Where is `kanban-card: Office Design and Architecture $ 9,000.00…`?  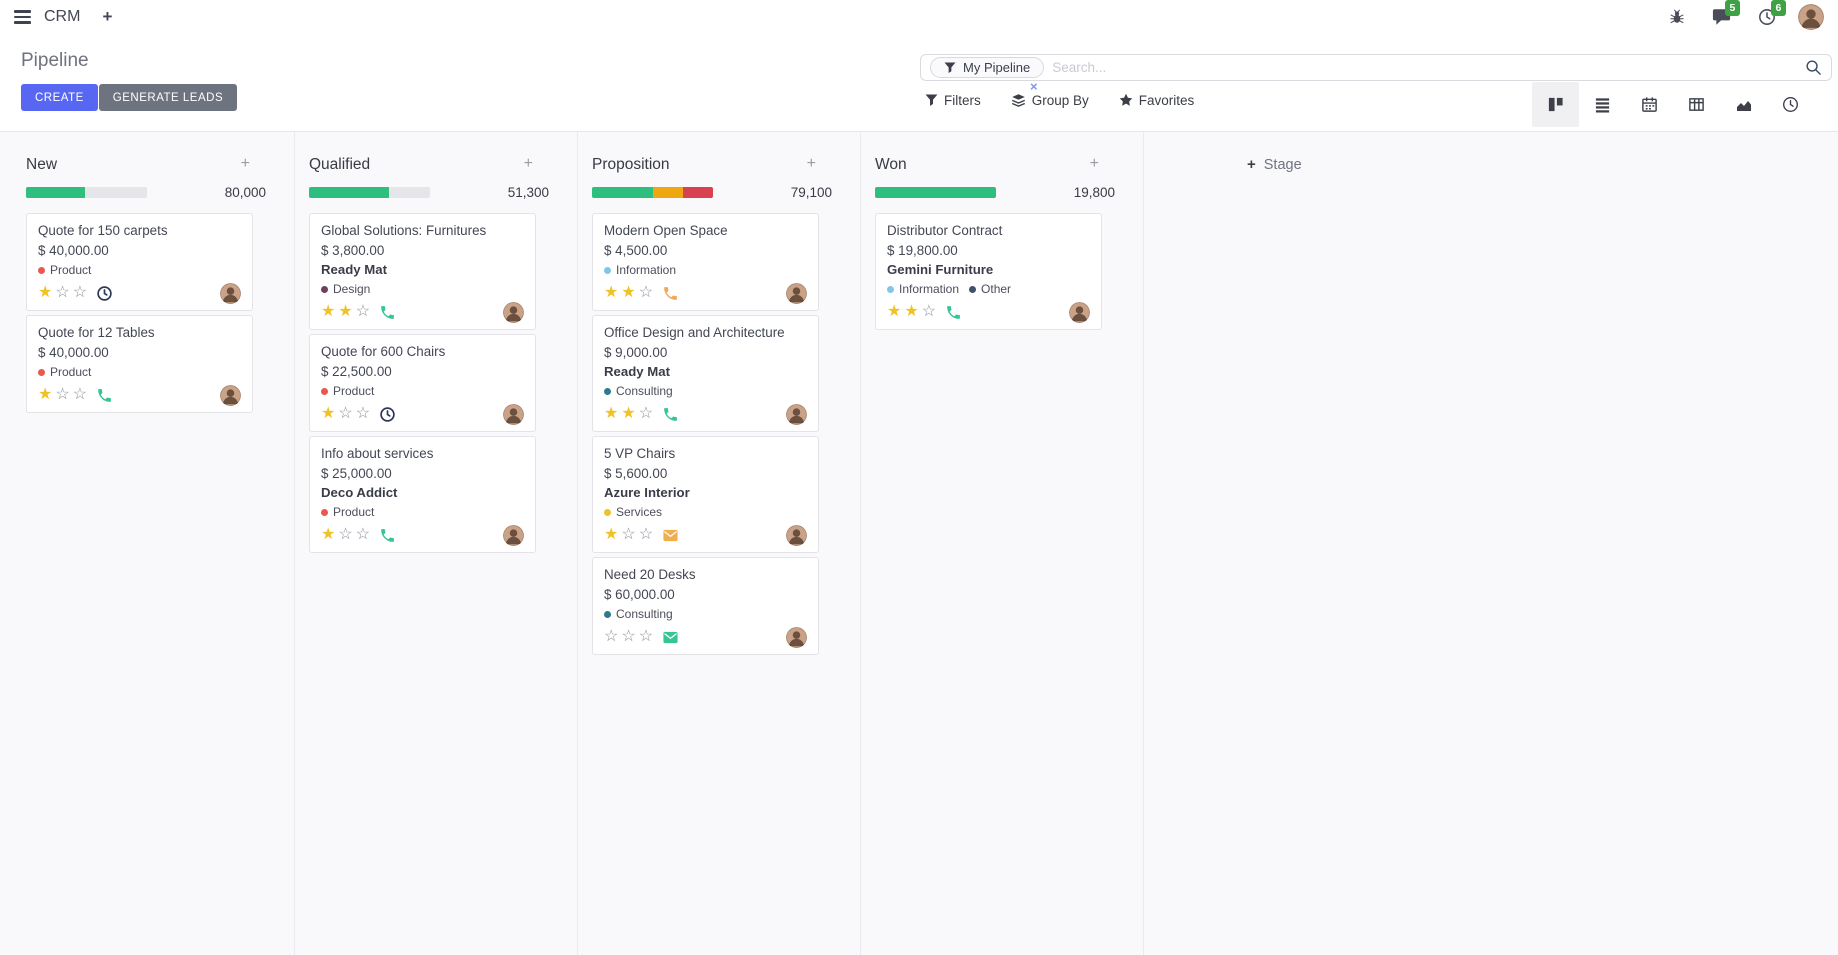
kanban-card: Office Design and Architecture $ 9,000.00… is located at coordinates (705, 373).